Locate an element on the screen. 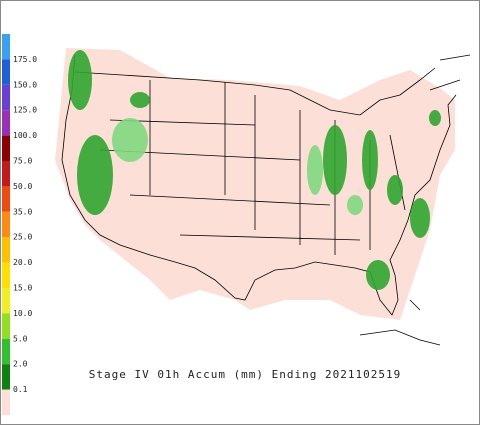 The height and width of the screenshot is (425, 480). legend-label: 25.0 is located at coordinates (22, 237).